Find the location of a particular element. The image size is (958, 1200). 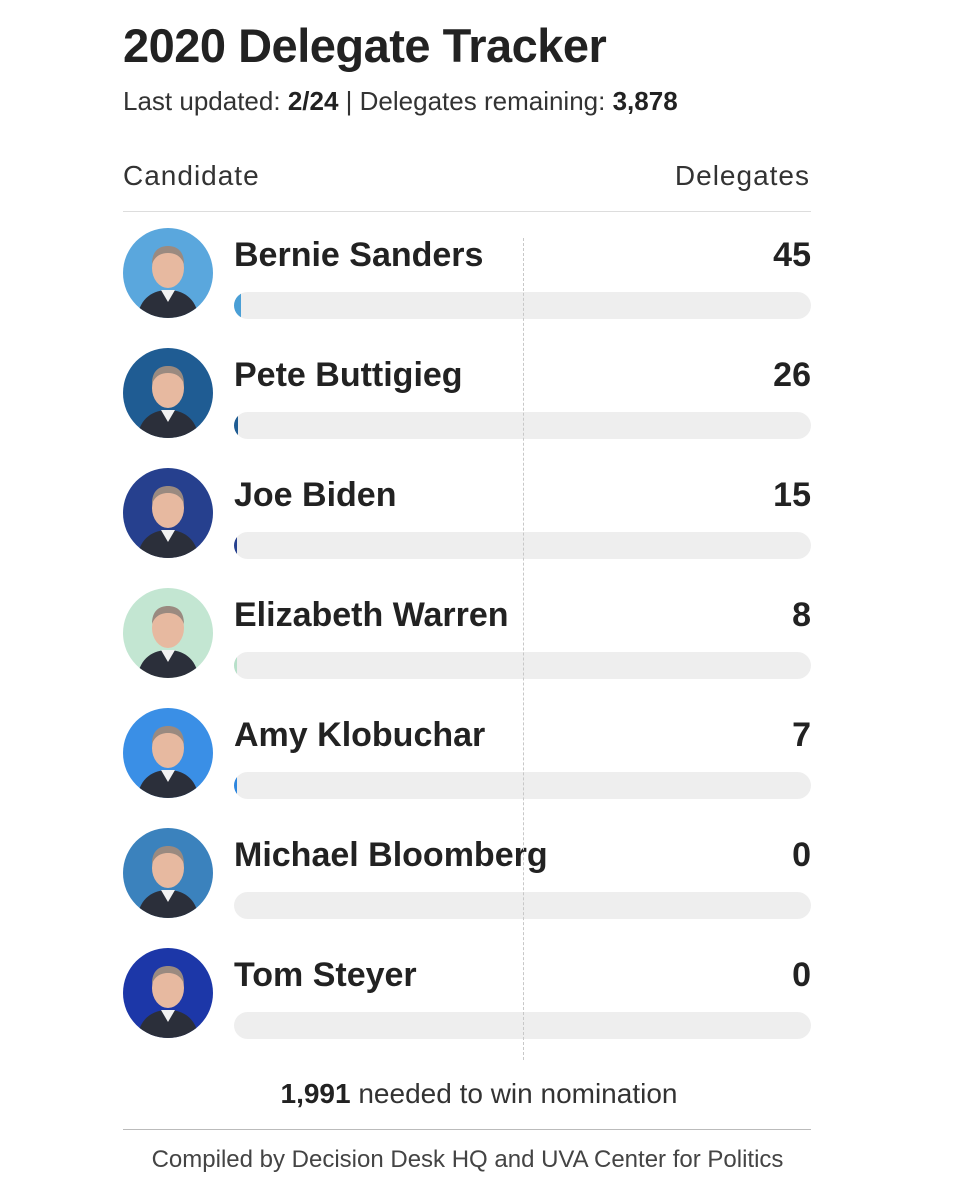

candidate-name: Joe Biden is located at coordinates (315, 495).